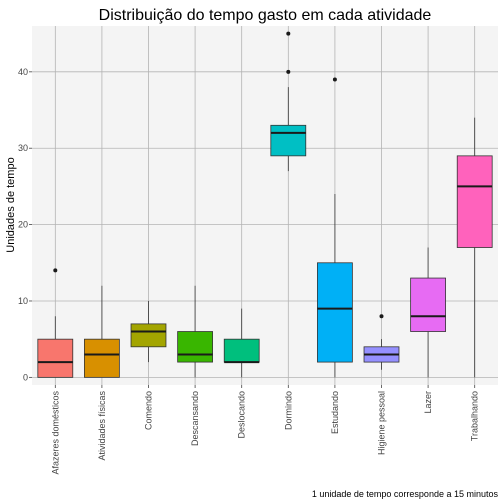 This screenshot has width=504, height=504. I want to click on y-tick-label: 10, so click(23, 301).